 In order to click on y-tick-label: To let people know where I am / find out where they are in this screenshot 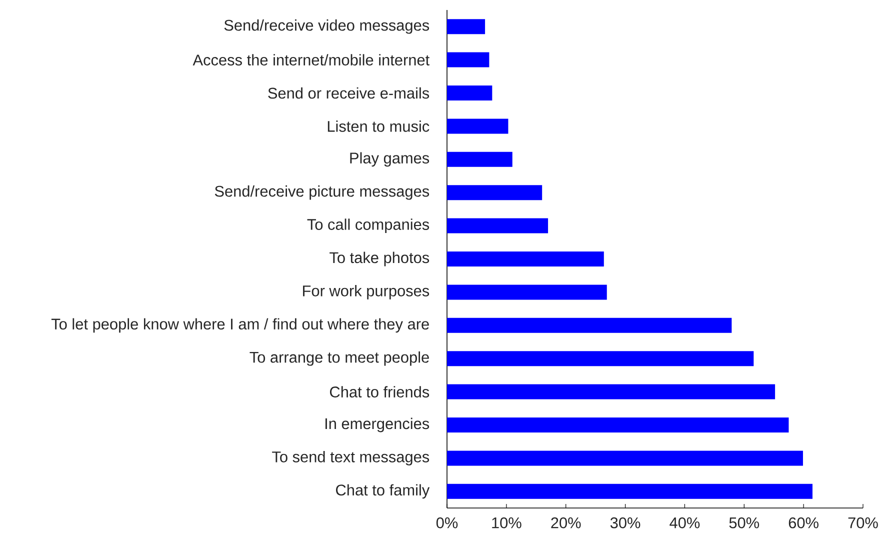, I will do `click(240, 325)`.